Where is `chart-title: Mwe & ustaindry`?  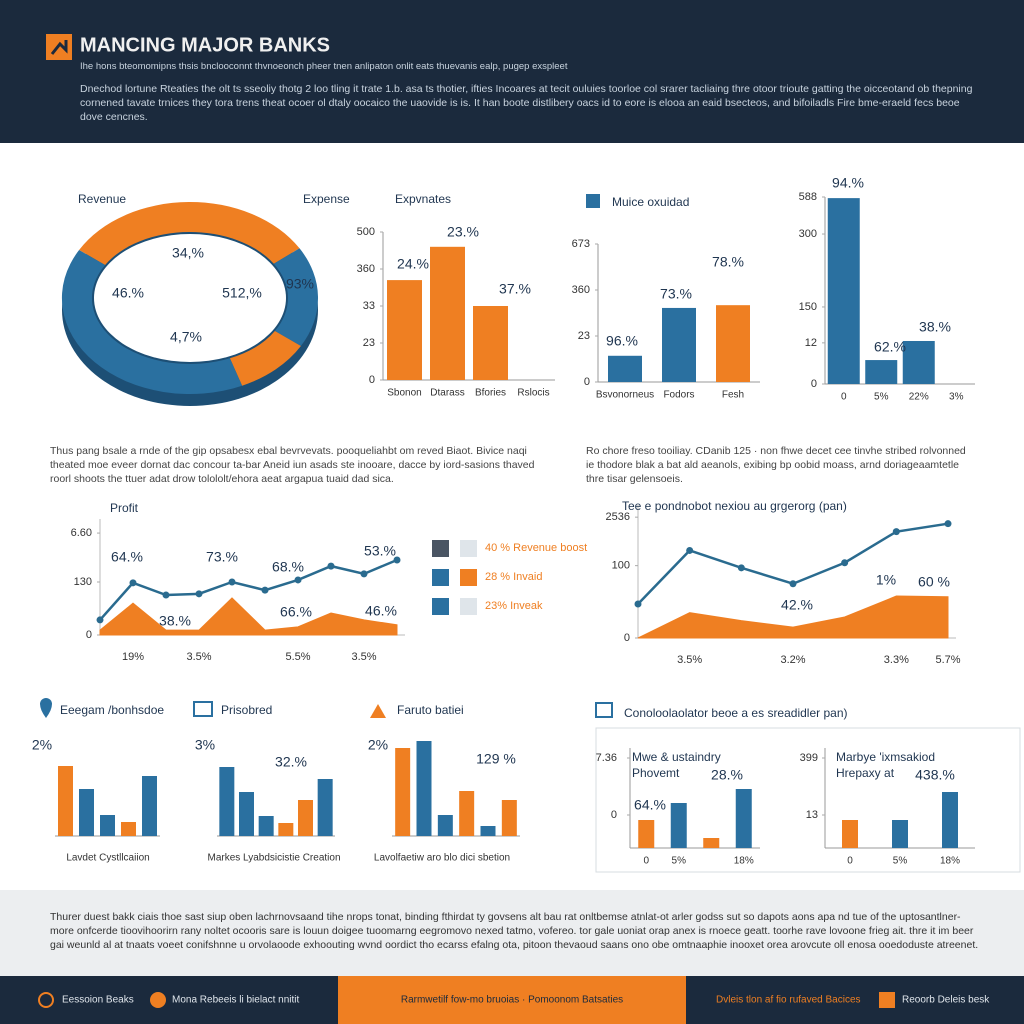
chart-title: Mwe & ustaindry is located at coordinates (676, 757).